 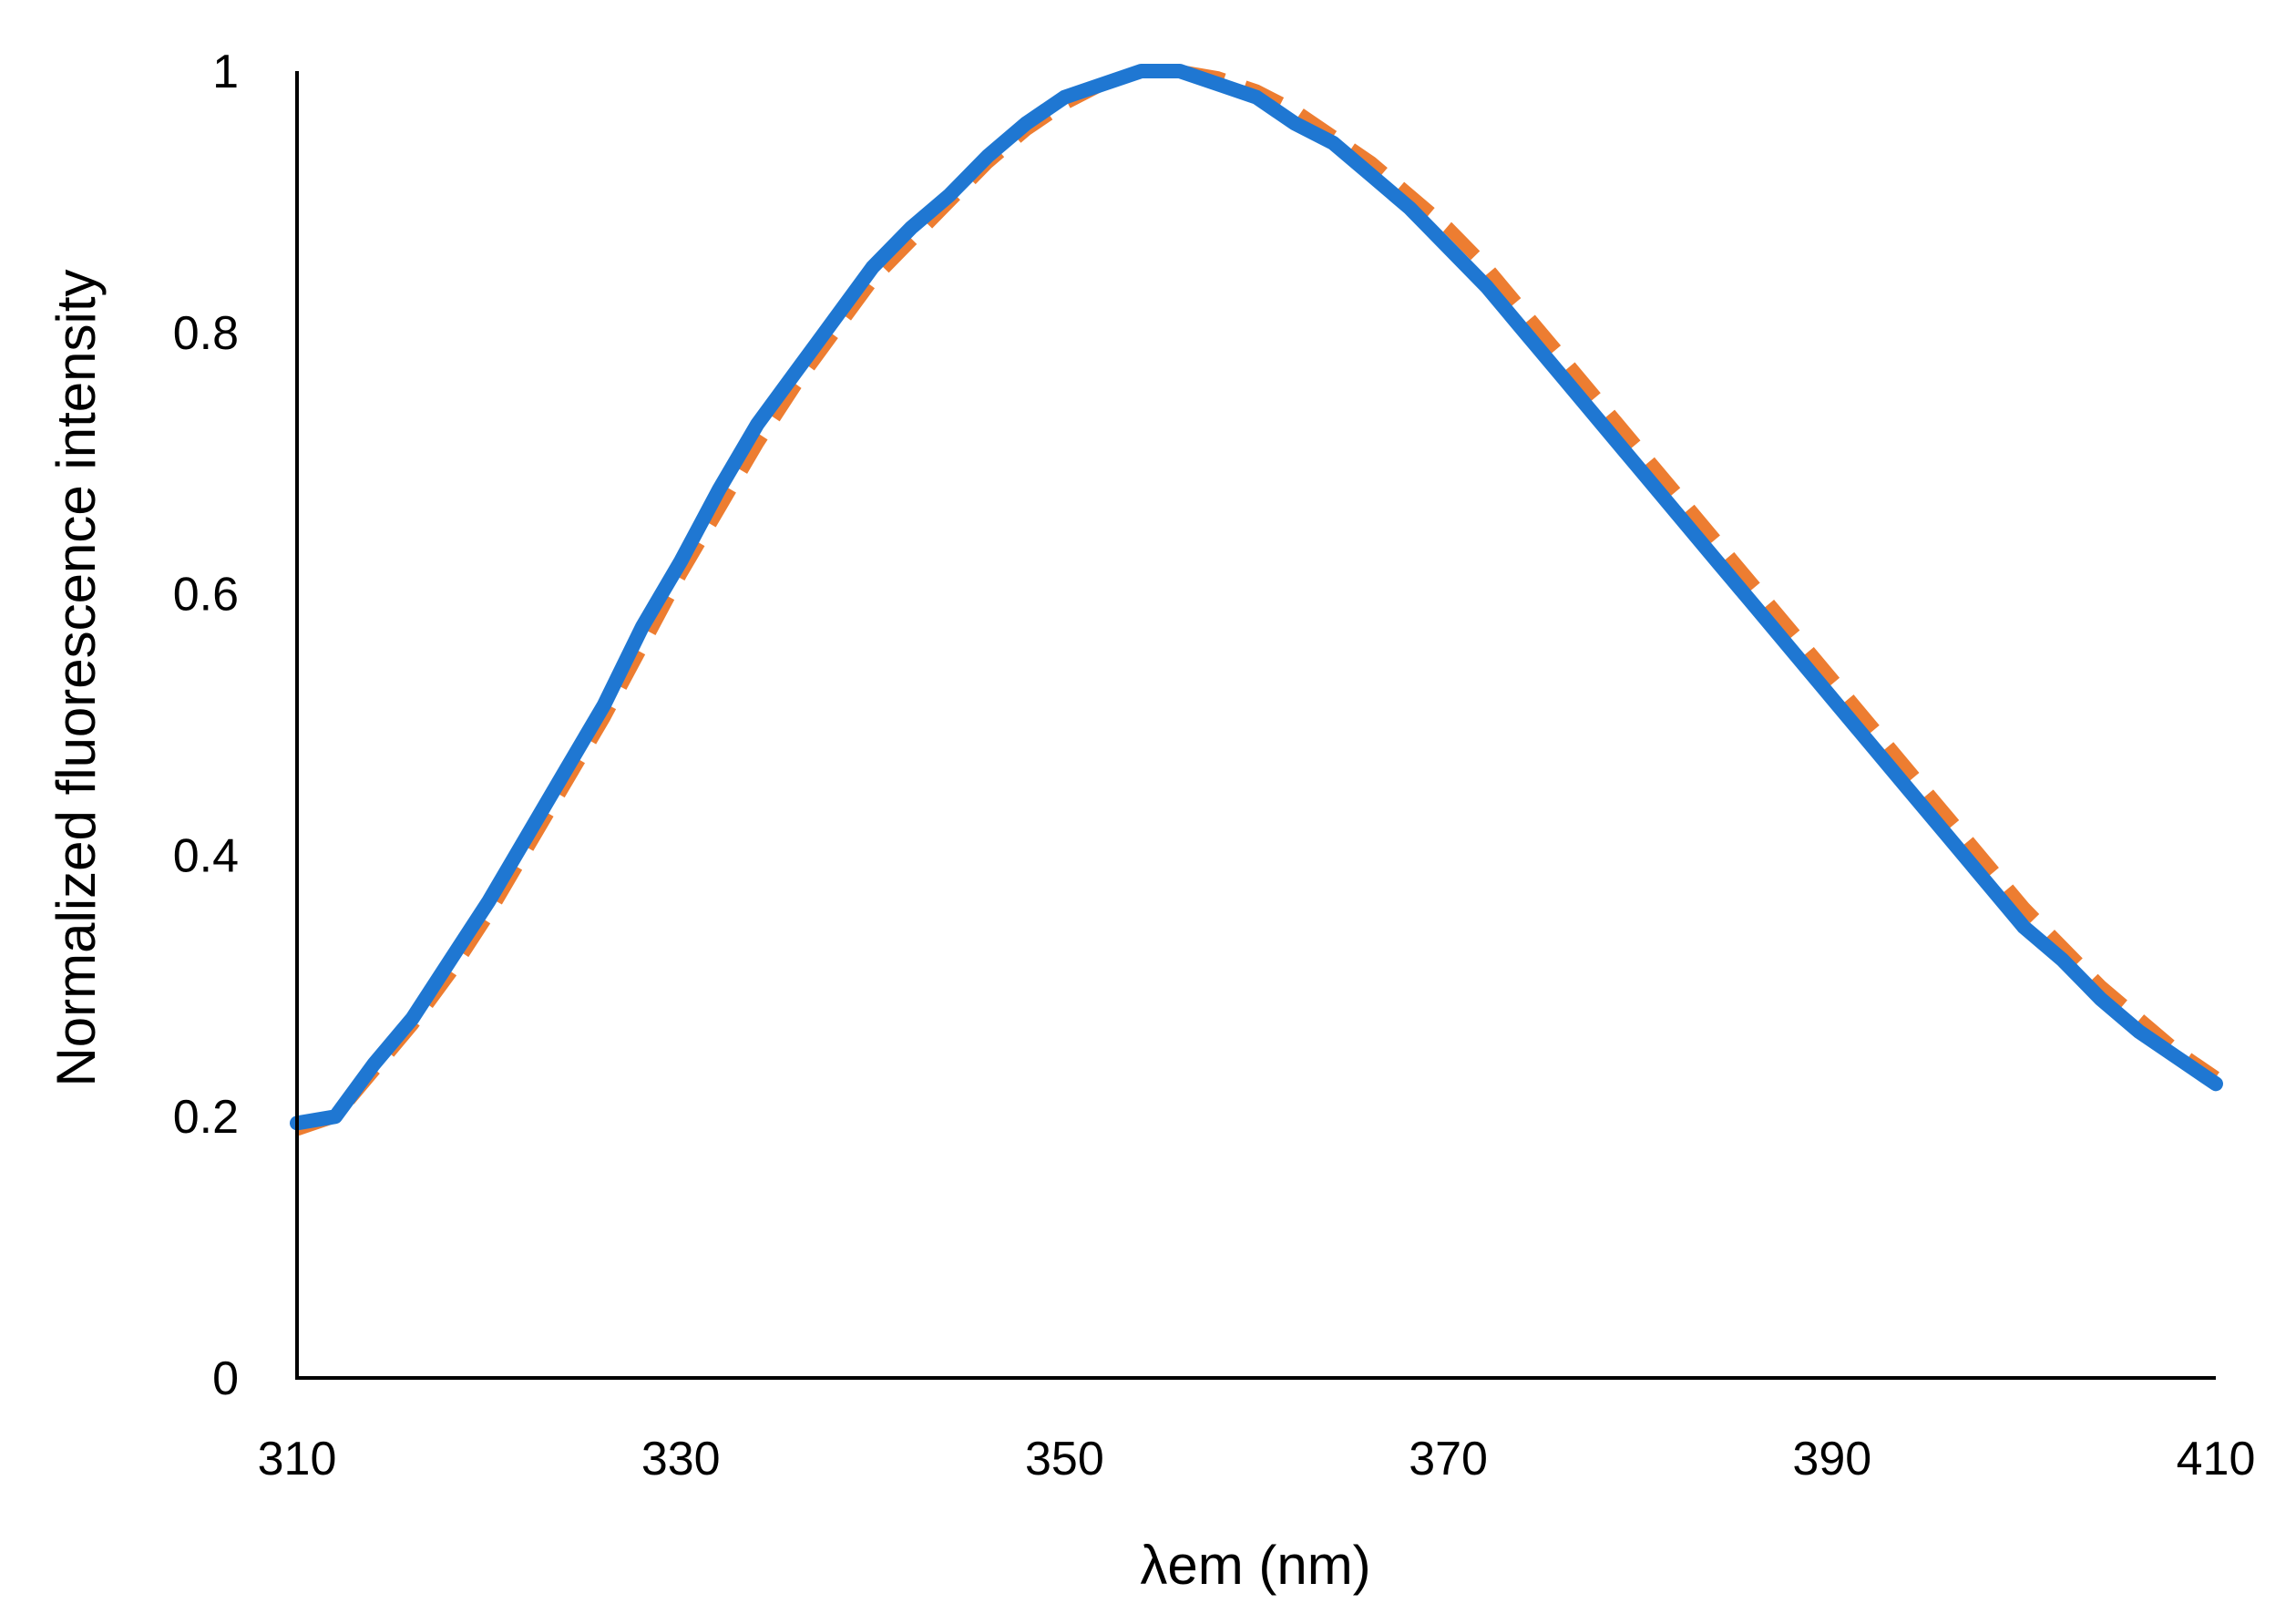 I want to click on x-tick-label: 330, so click(x=681, y=1459).